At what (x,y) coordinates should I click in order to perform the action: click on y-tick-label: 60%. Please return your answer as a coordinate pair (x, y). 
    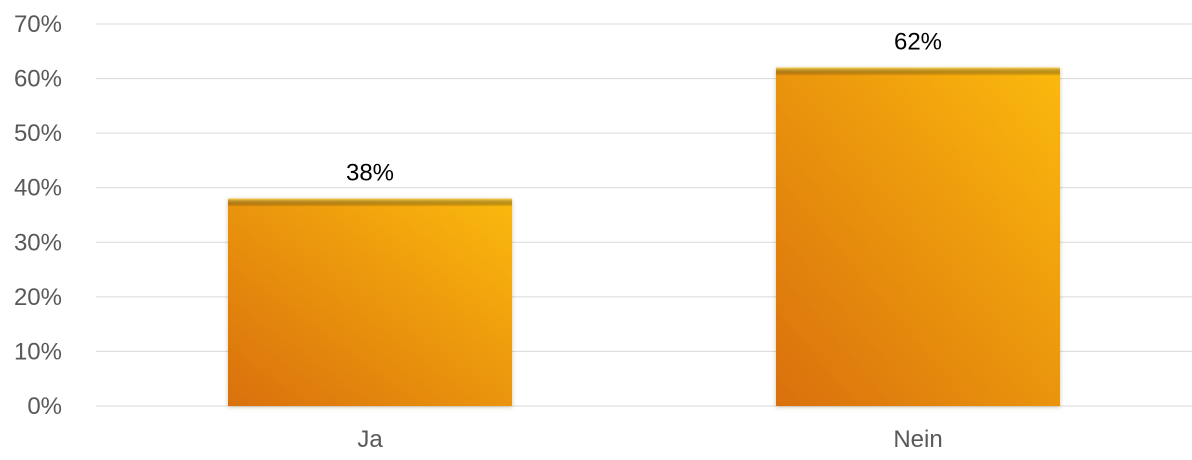
    Looking at the image, I should click on (38, 79).